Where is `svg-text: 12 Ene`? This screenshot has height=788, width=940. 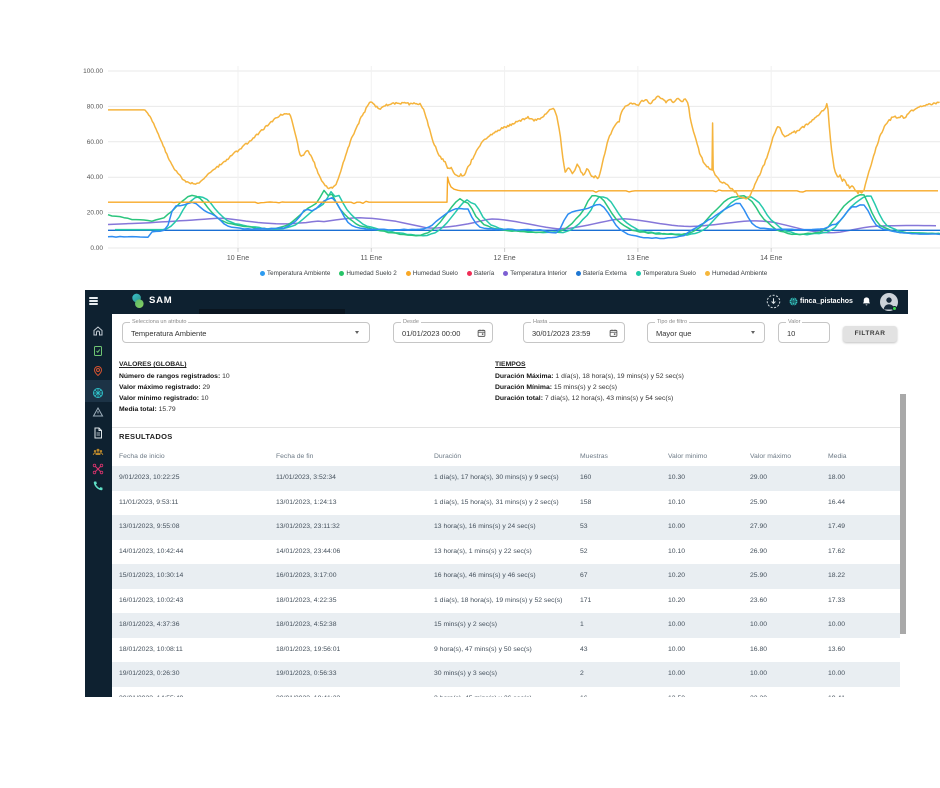 svg-text: 12 Ene is located at coordinates (505, 258).